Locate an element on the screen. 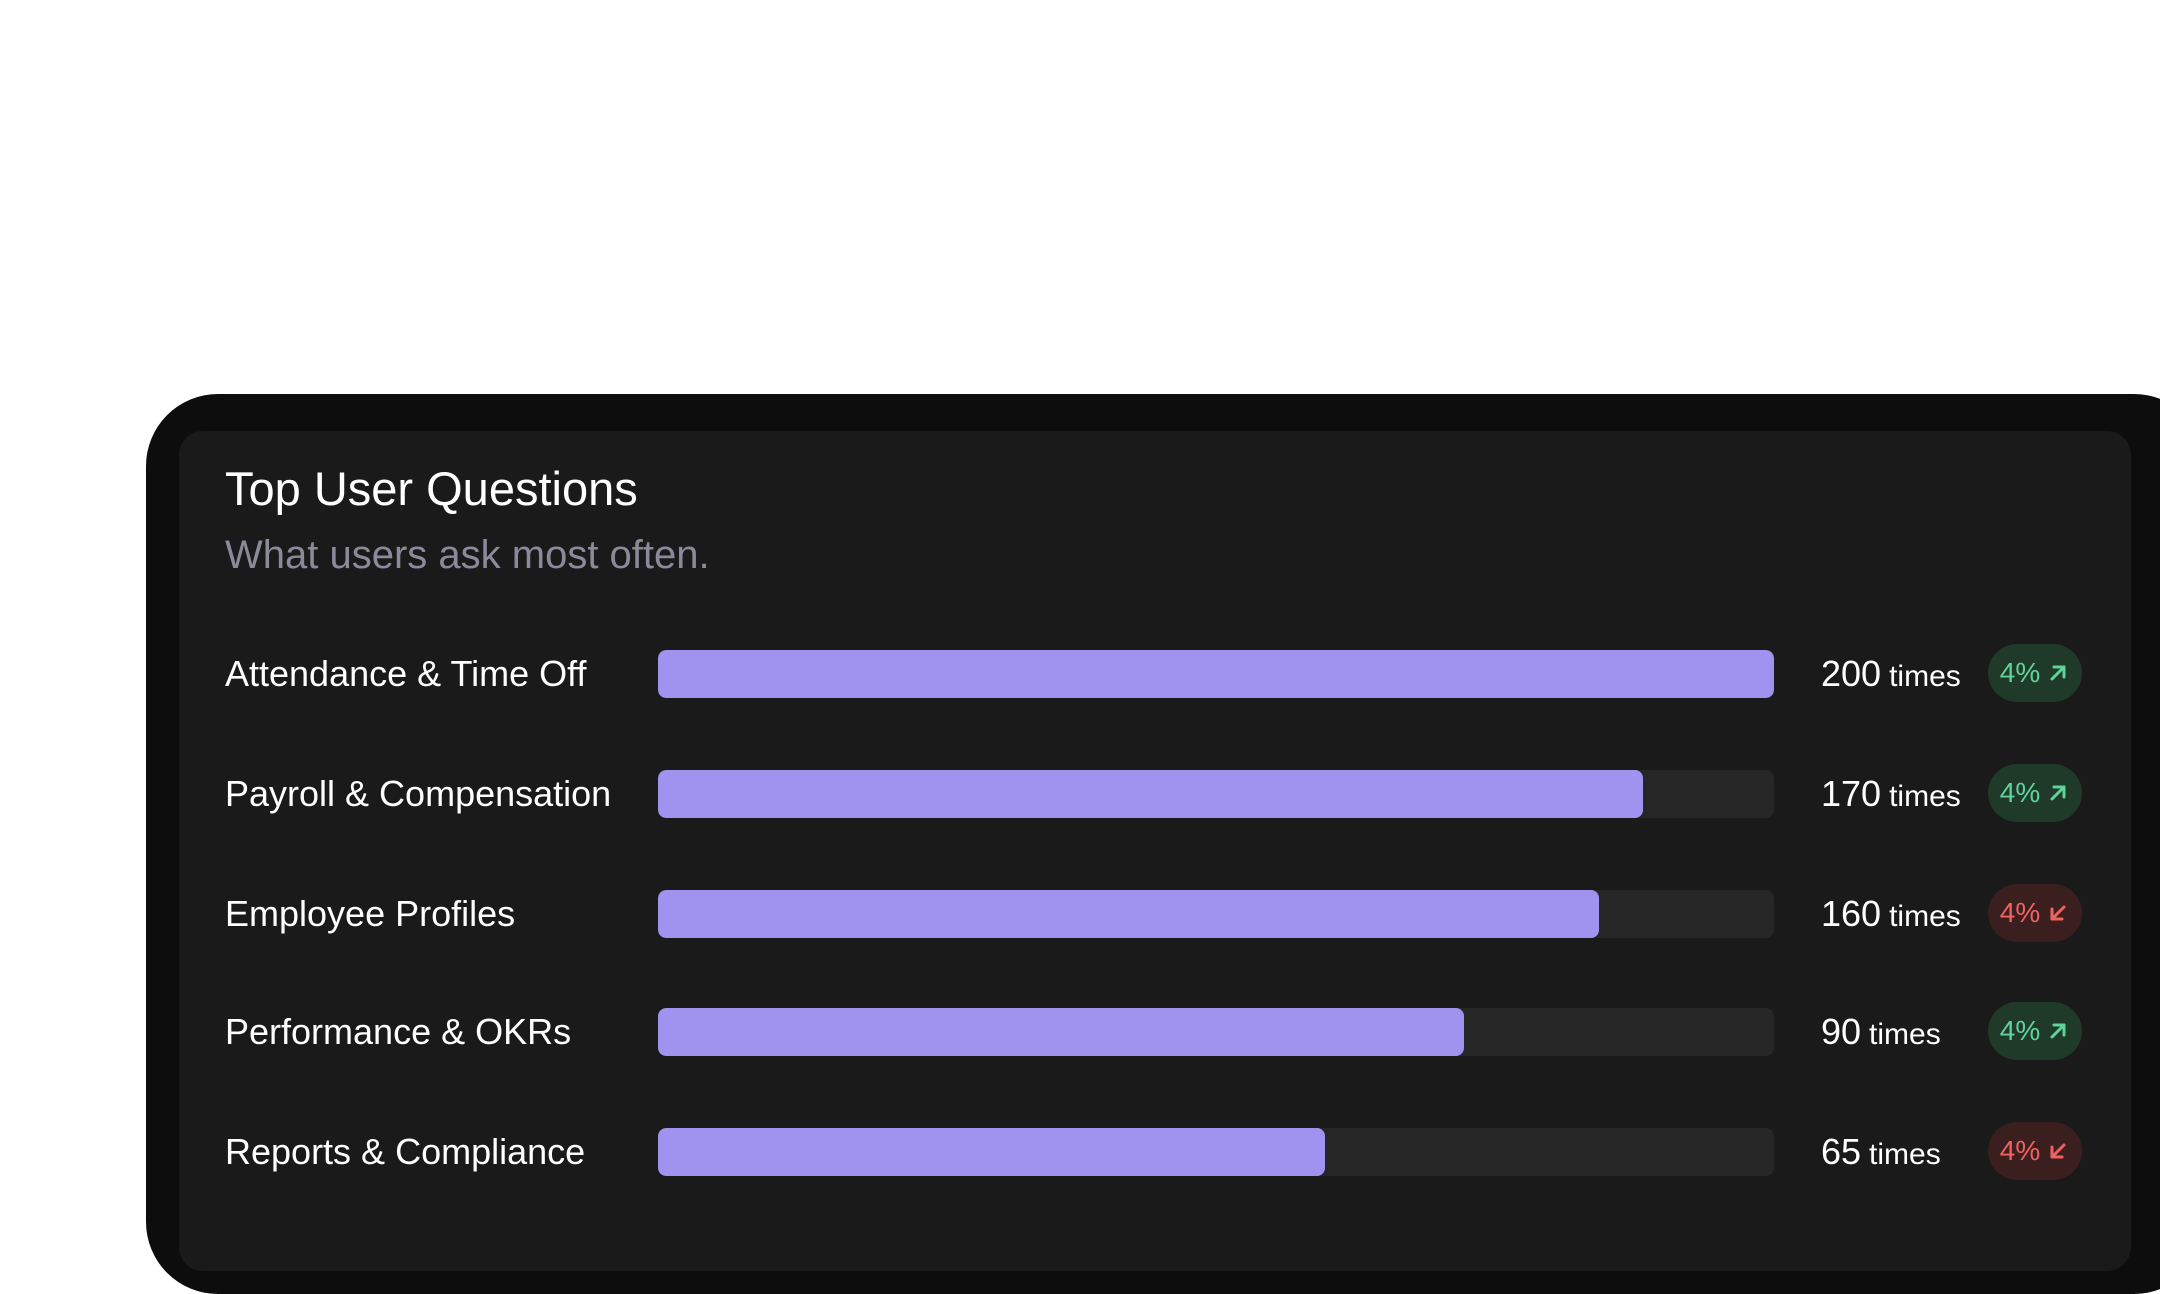  card-subtitle: What users ask most often. is located at coordinates (467, 555).